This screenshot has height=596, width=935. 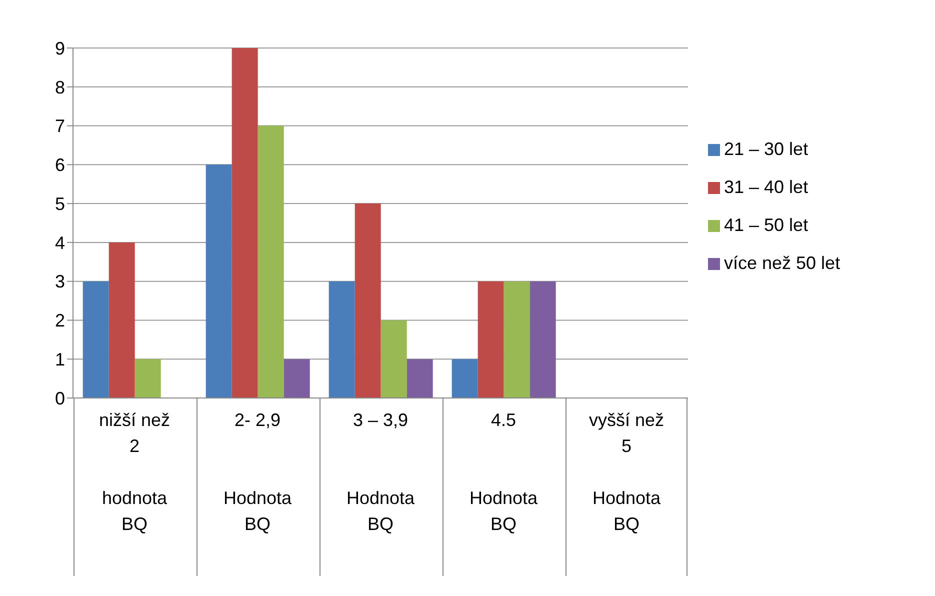 I want to click on y-tick-label: 6, so click(x=59, y=165).